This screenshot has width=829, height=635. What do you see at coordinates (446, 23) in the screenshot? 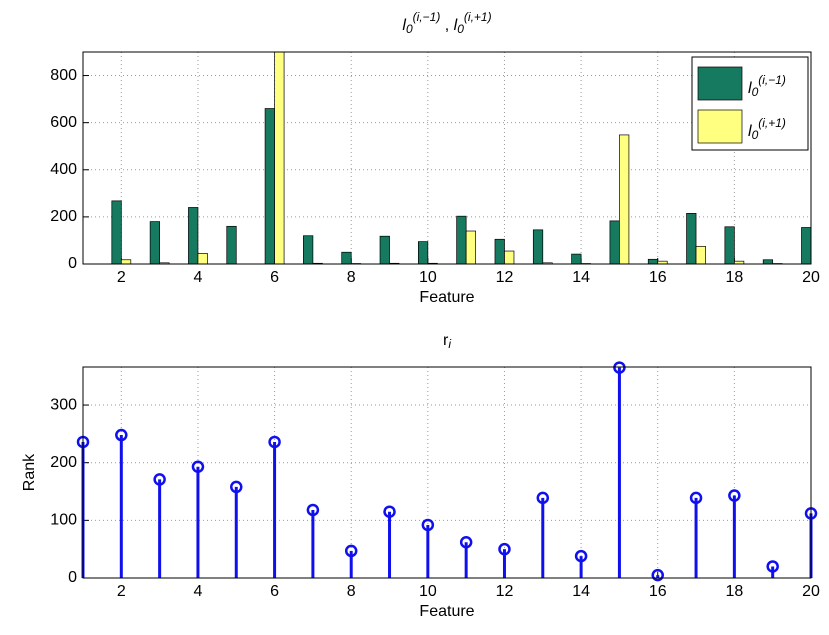
I see `chart-title: l0(i,−1) , l0(i,+1)` at bounding box center [446, 23].